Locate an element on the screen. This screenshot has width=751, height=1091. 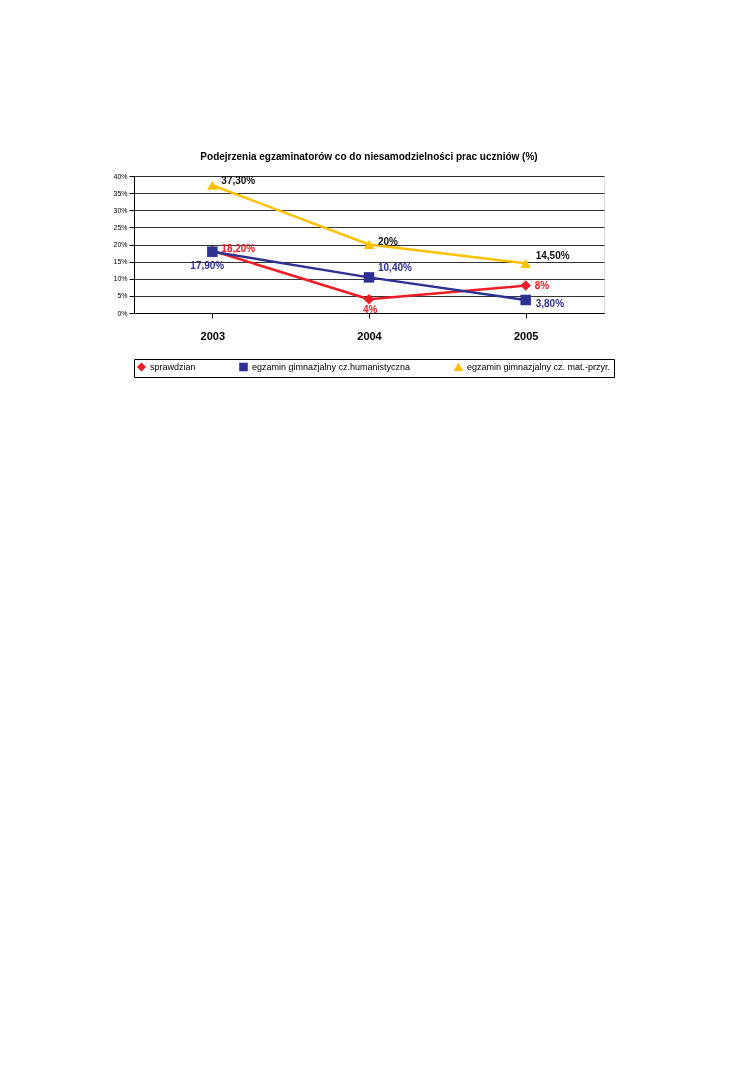
data-label: 14,50% is located at coordinates (552, 256).